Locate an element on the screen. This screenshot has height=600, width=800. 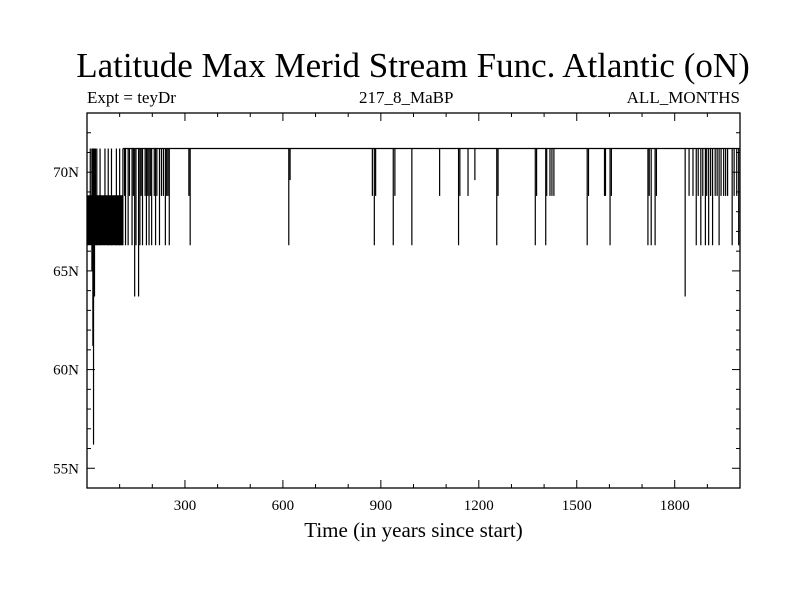
y-tick-label: 60N is located at coordinates (66, 371).